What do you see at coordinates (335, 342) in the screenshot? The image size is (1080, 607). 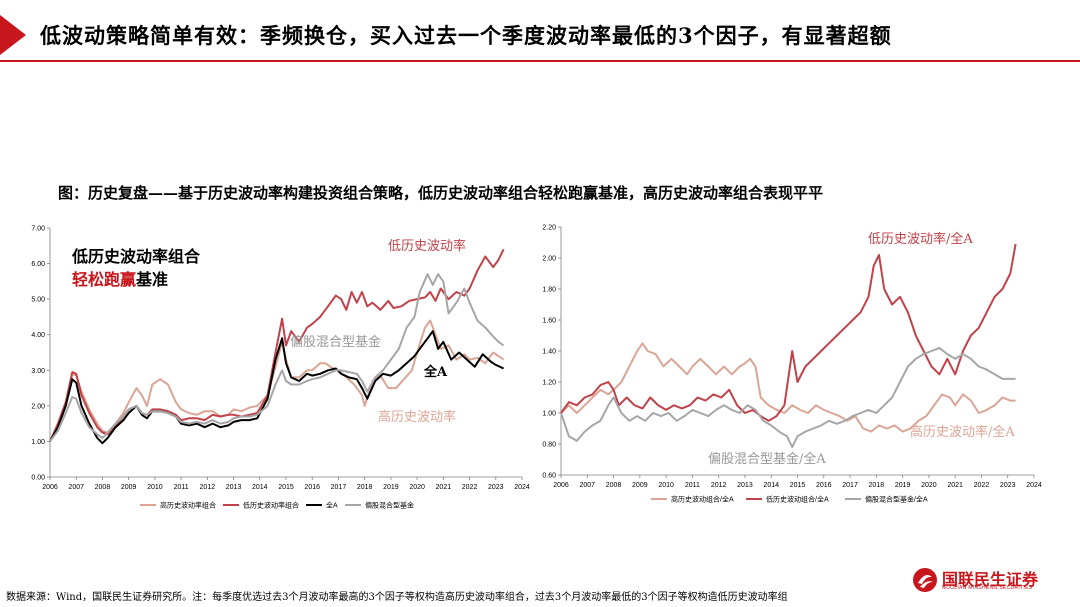 I see `chart-annotation: 偏股混合型基金` at bounding box center [335, 342].